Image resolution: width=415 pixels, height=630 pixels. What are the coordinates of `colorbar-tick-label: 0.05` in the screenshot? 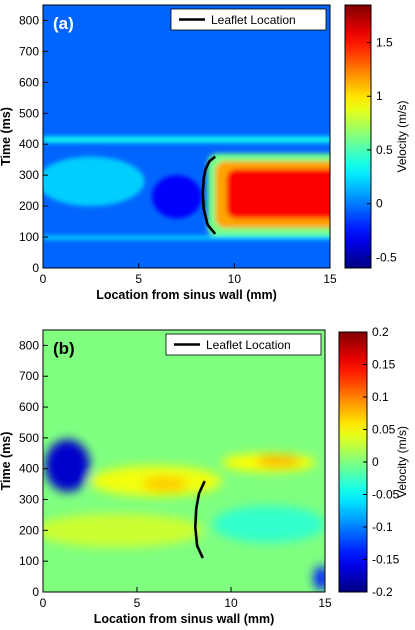 It's located at (384, 430).